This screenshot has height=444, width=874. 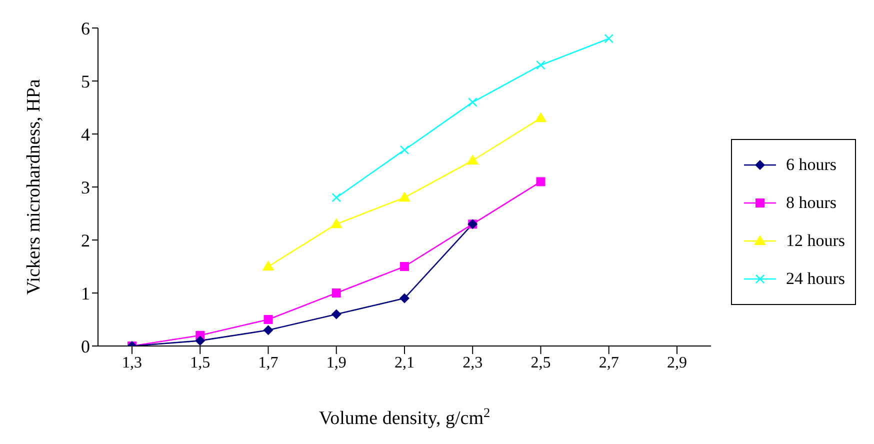 What do you see at coordinates (608, 363) in the screenshot?
I see `x-tick-label: 2,7` at bounding box center [608, 363].